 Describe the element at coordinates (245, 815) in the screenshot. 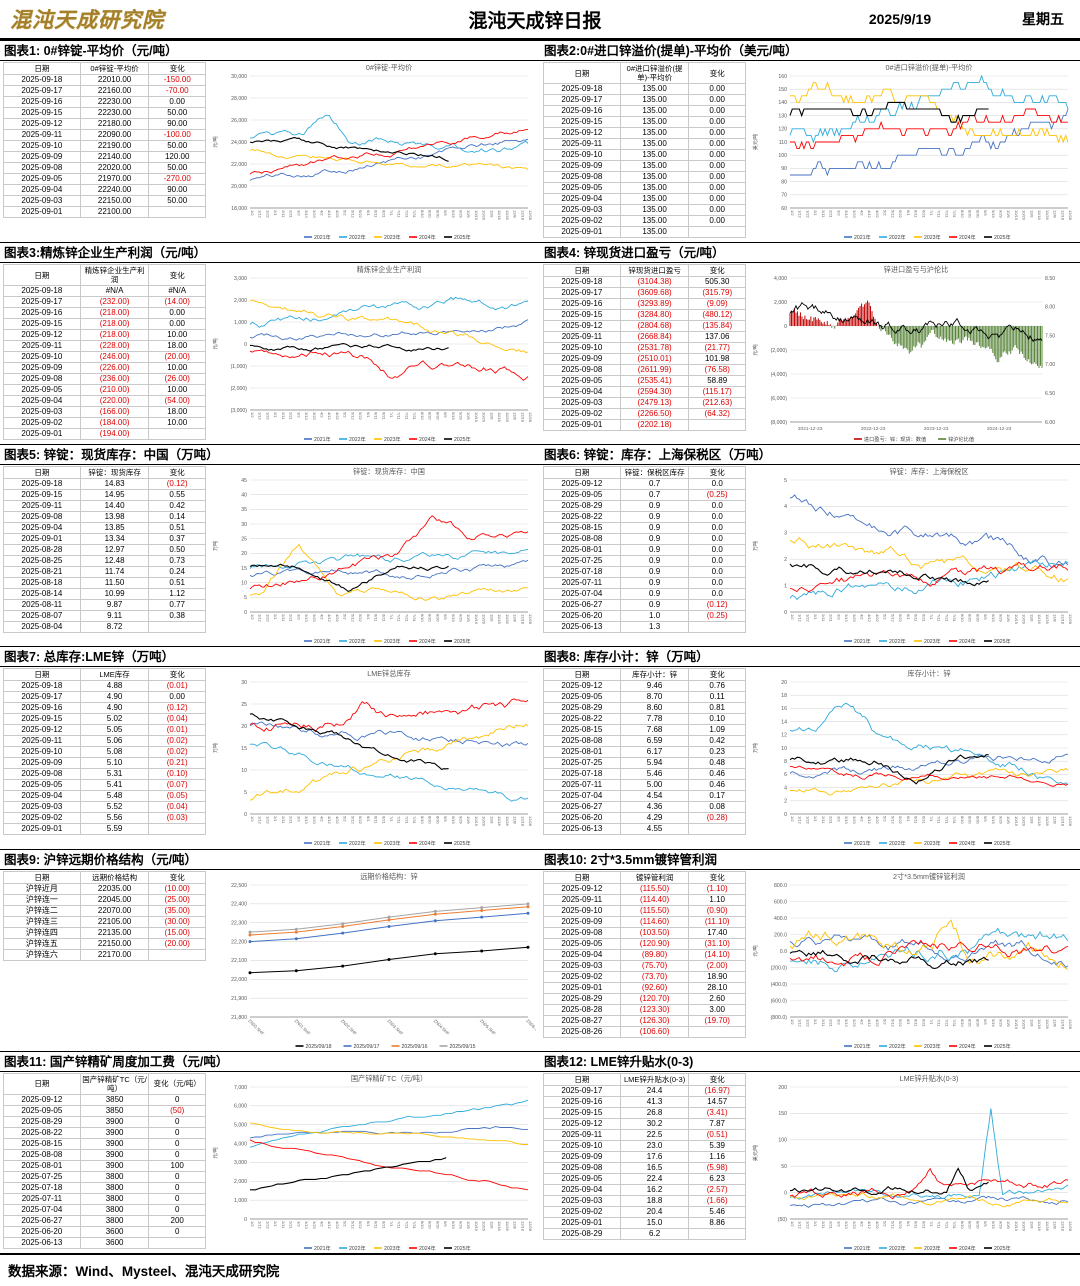

I see `svg-text: 0` at that location.